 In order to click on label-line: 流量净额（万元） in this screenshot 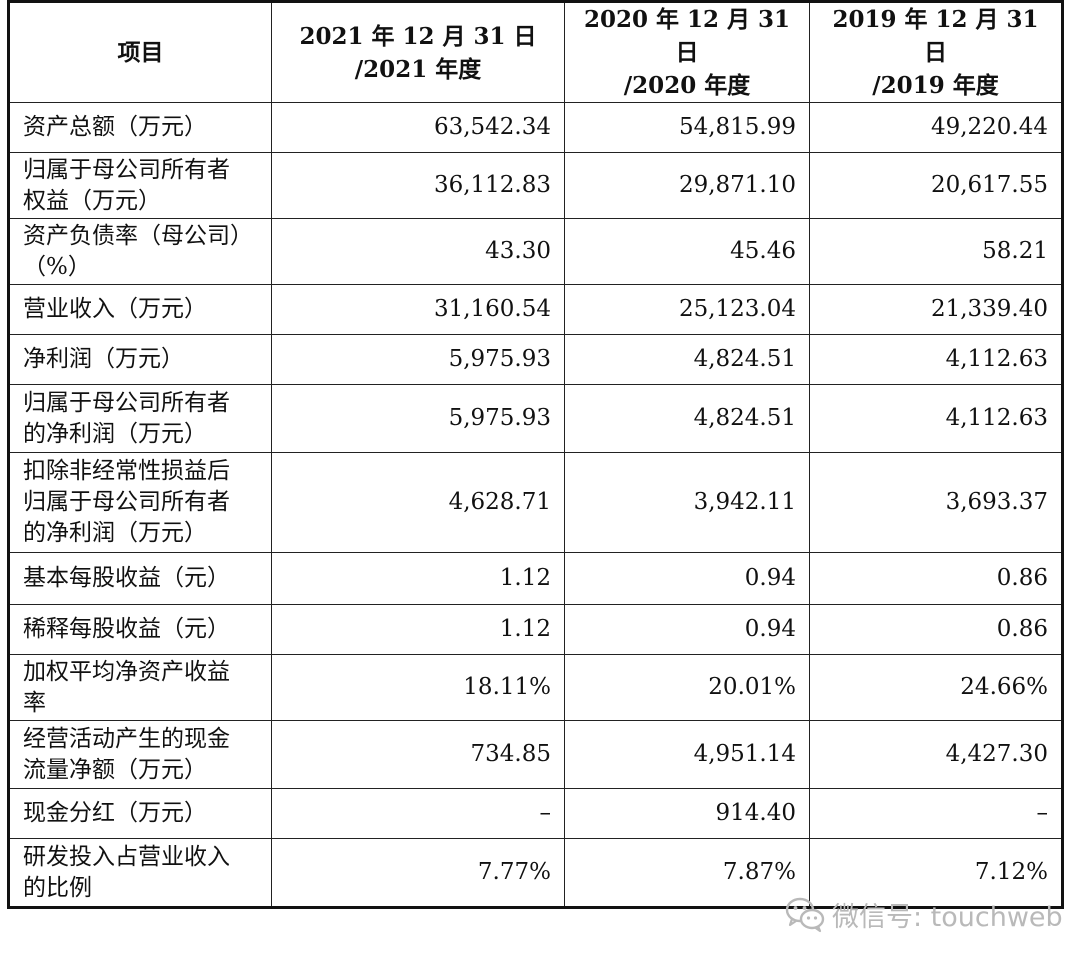, I will do `click(115, 769)`.